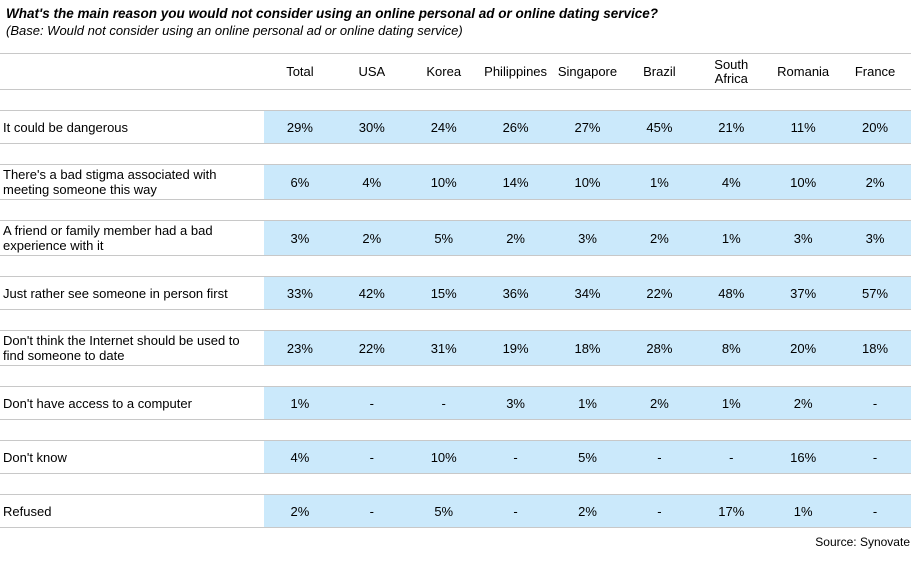  I want to click on header-label-spacer, so click(132, 71).